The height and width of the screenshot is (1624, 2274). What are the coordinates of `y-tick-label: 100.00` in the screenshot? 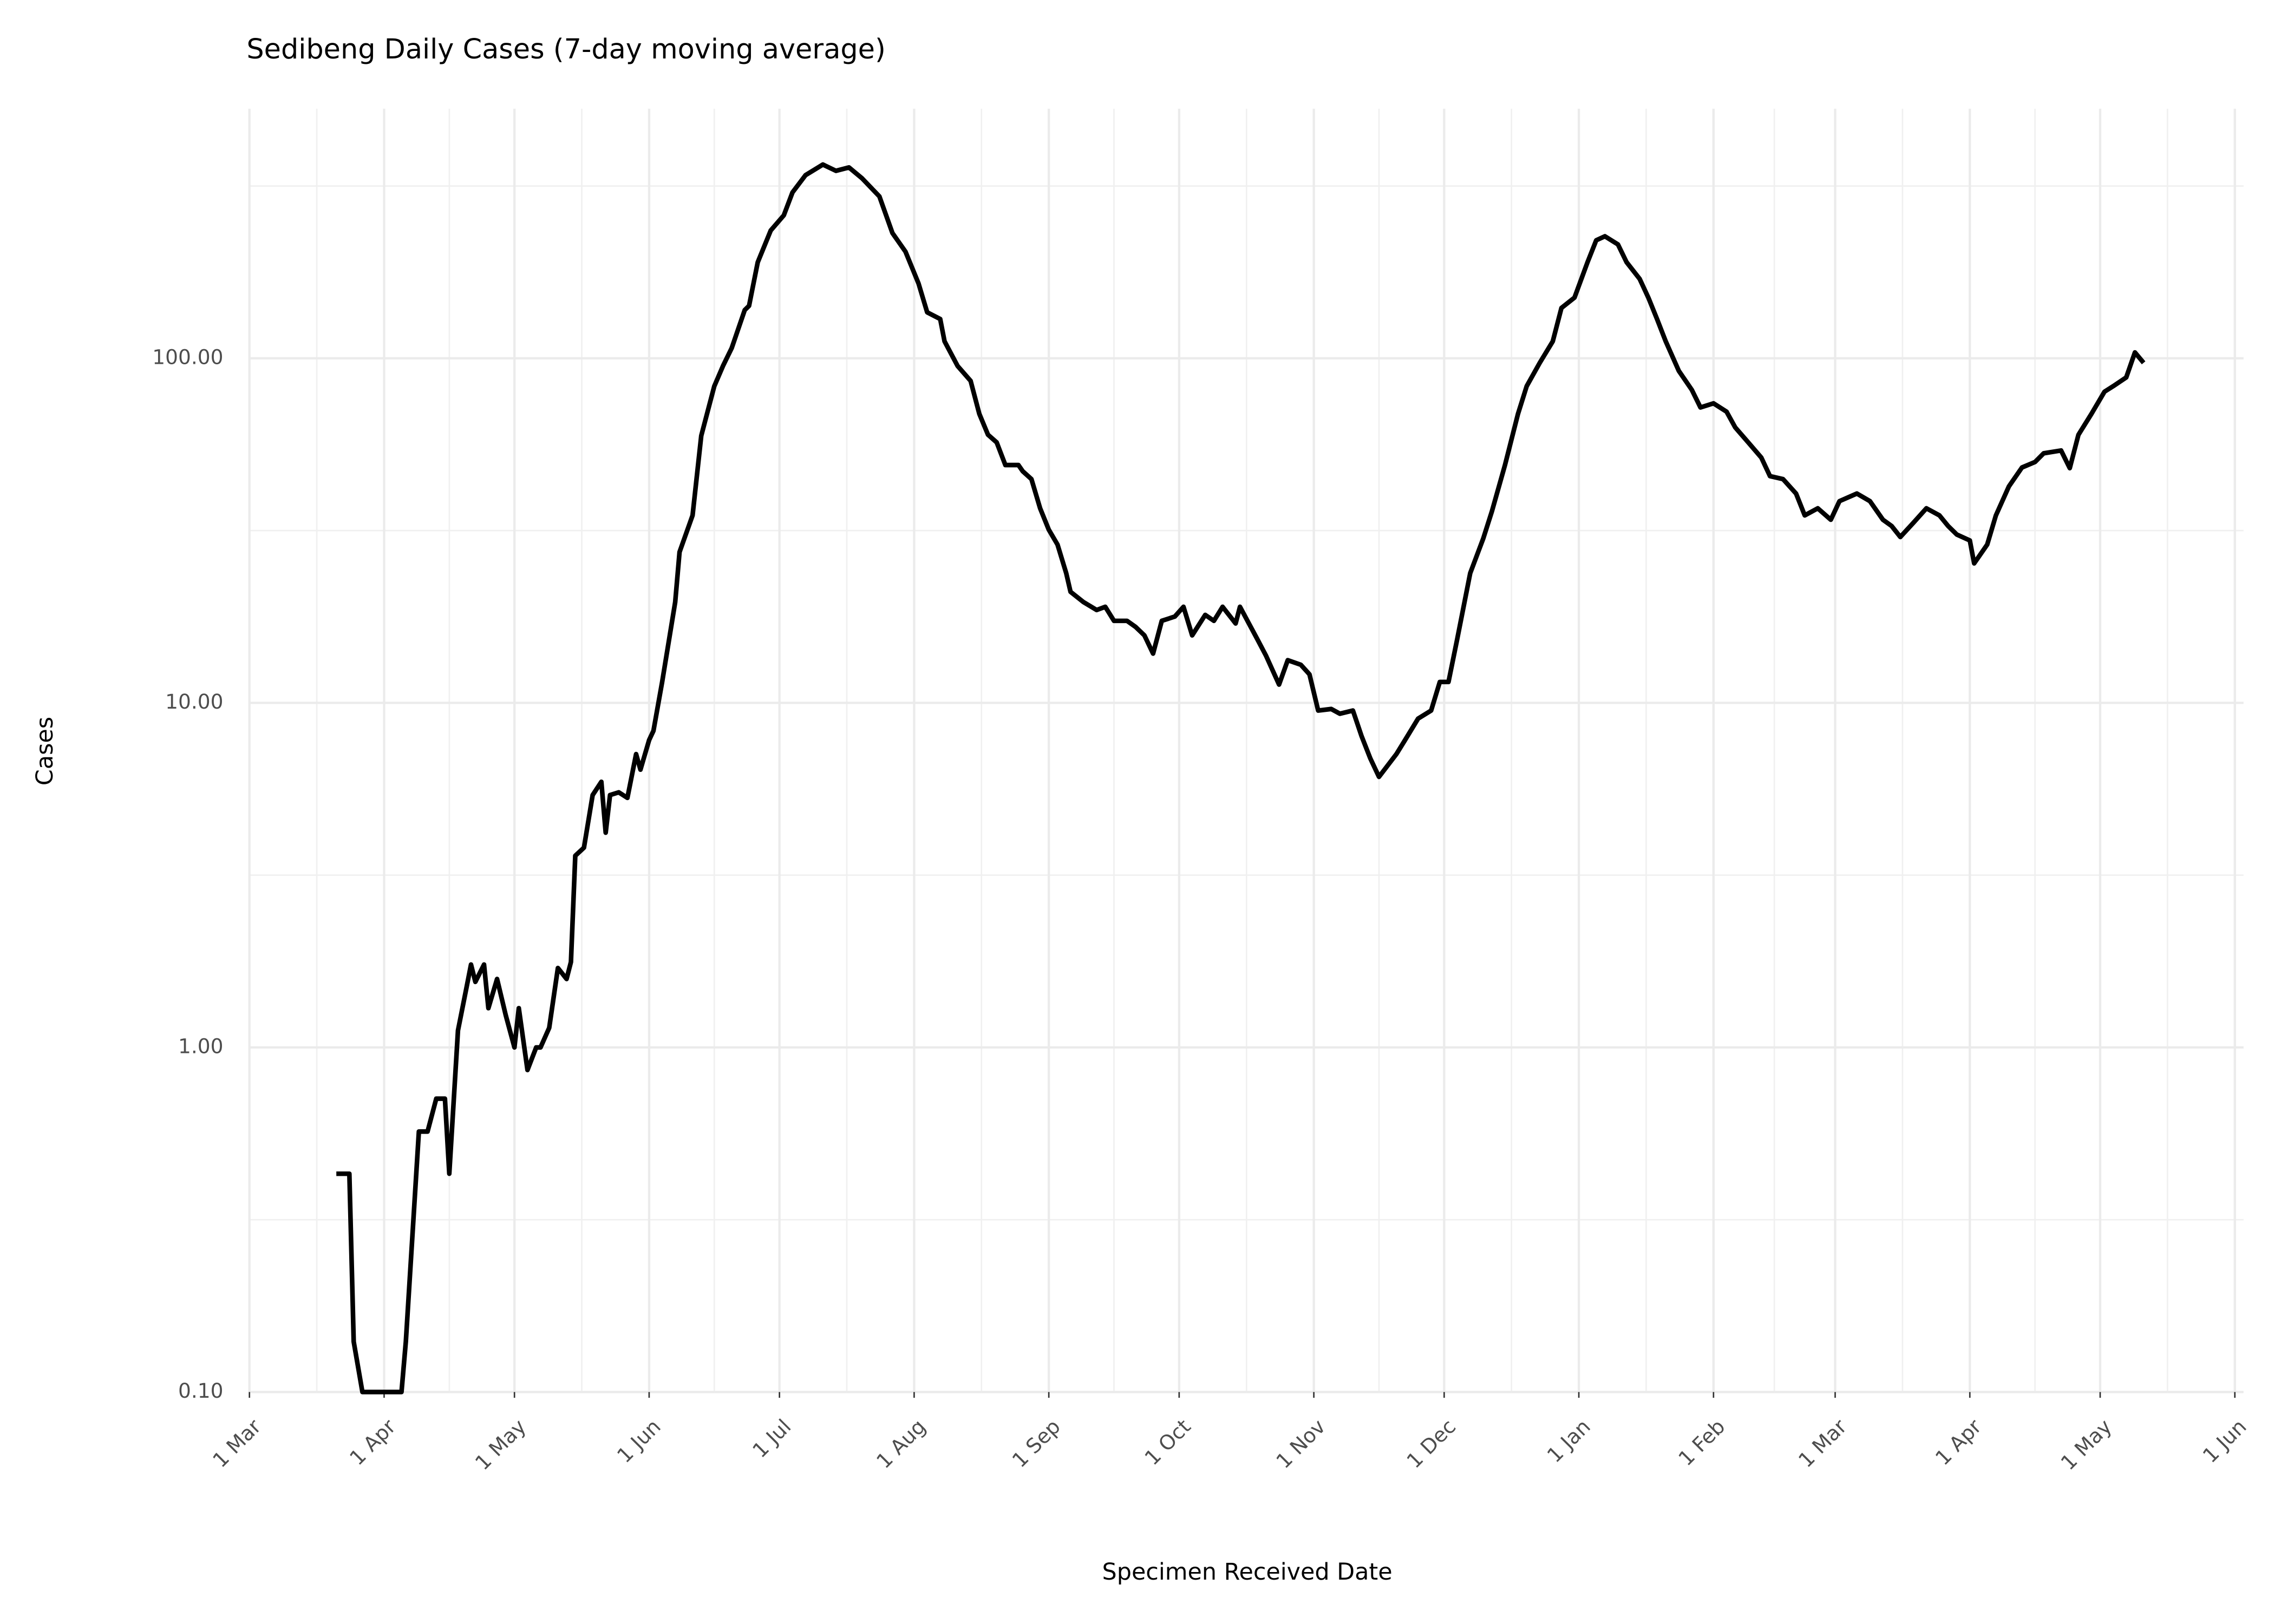 It's located at (188, 357).